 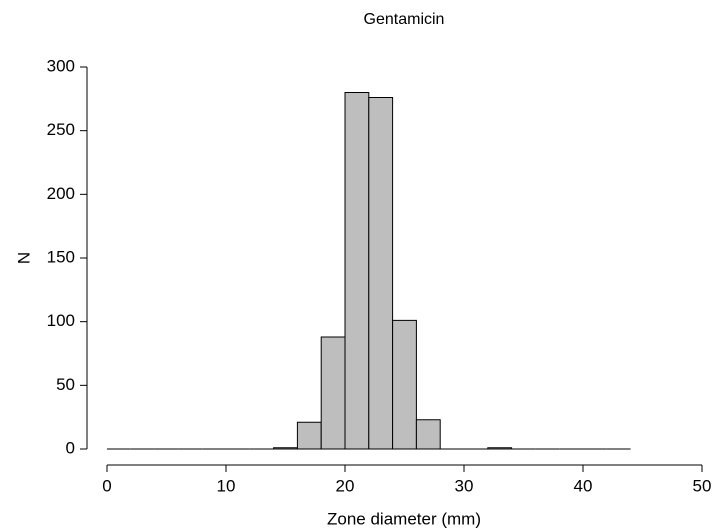 What do you see at coordinates (23, 258) in the screenshot?
I see `y-axis-title: N` at bounding box center [23, 258].